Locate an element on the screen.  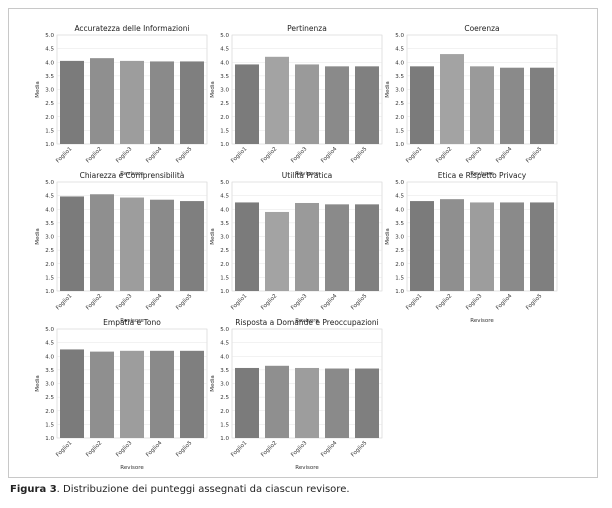
chart-2-pertinenza-xtick-foglio5: Foglio5 is located at coordinates (359, 155).